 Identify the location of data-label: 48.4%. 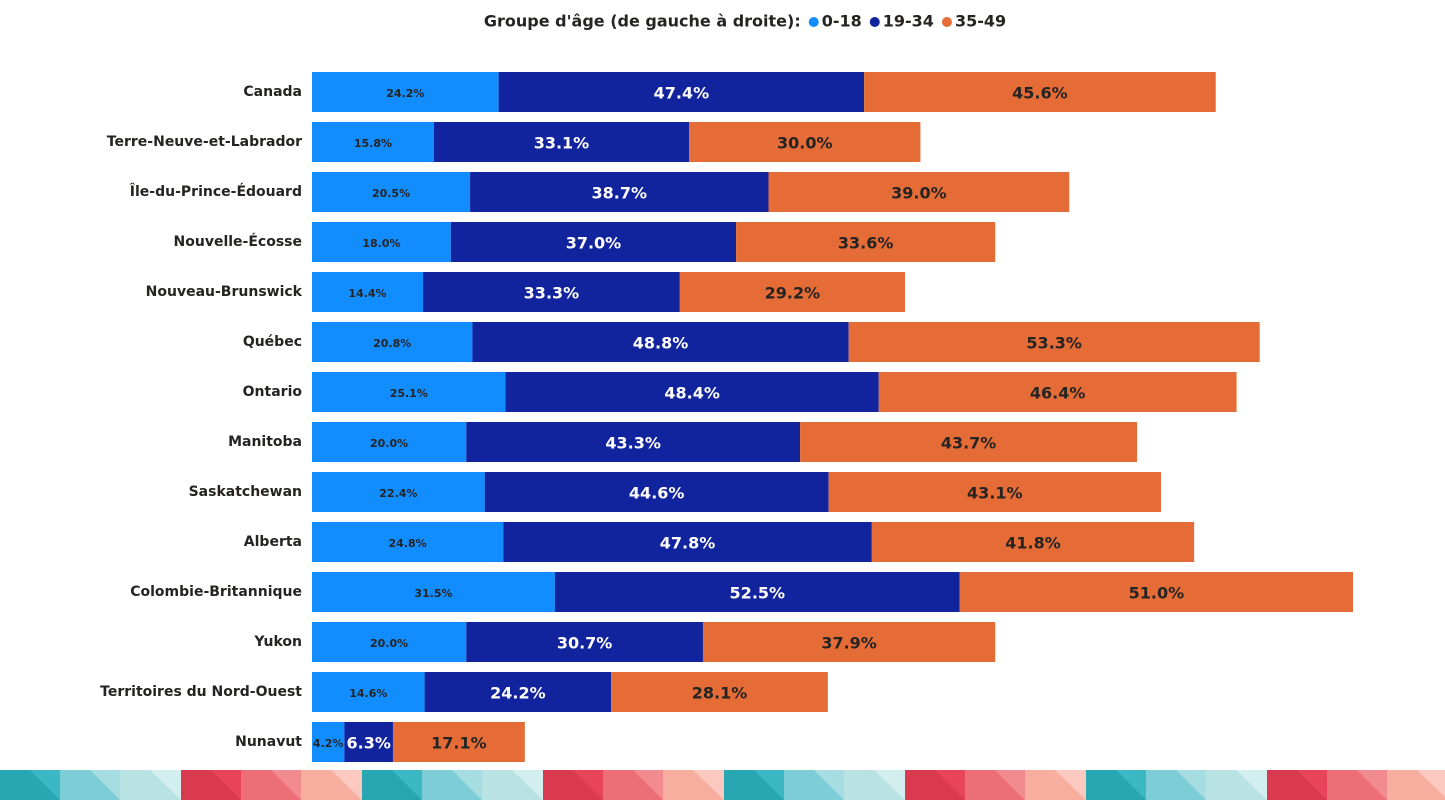
(692, 393).